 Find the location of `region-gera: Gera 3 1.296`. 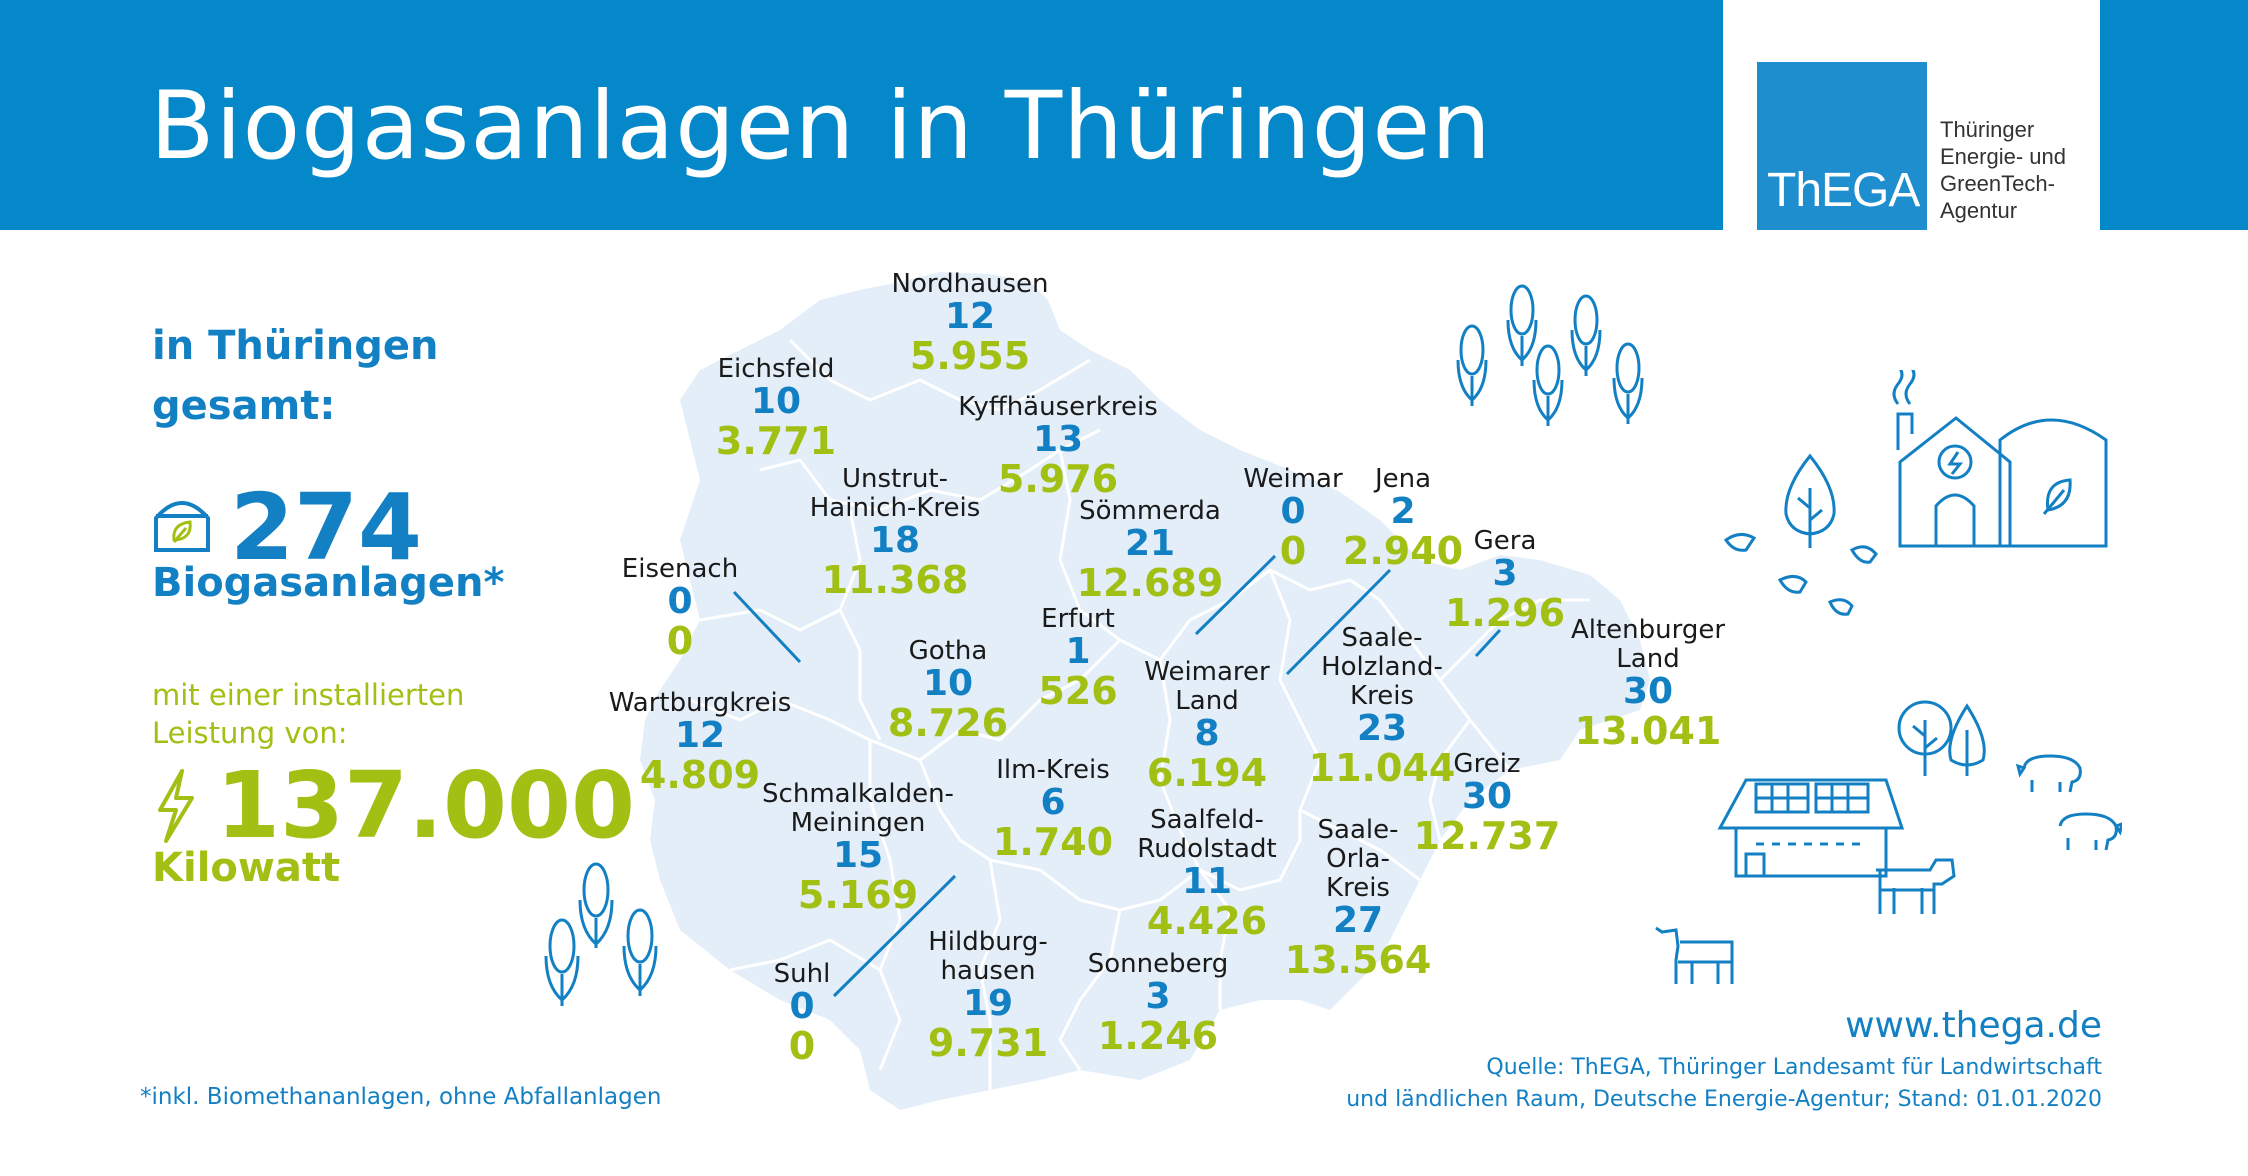

region-gera: Gera 3 1.296 is located at coordinates (1505, 581).